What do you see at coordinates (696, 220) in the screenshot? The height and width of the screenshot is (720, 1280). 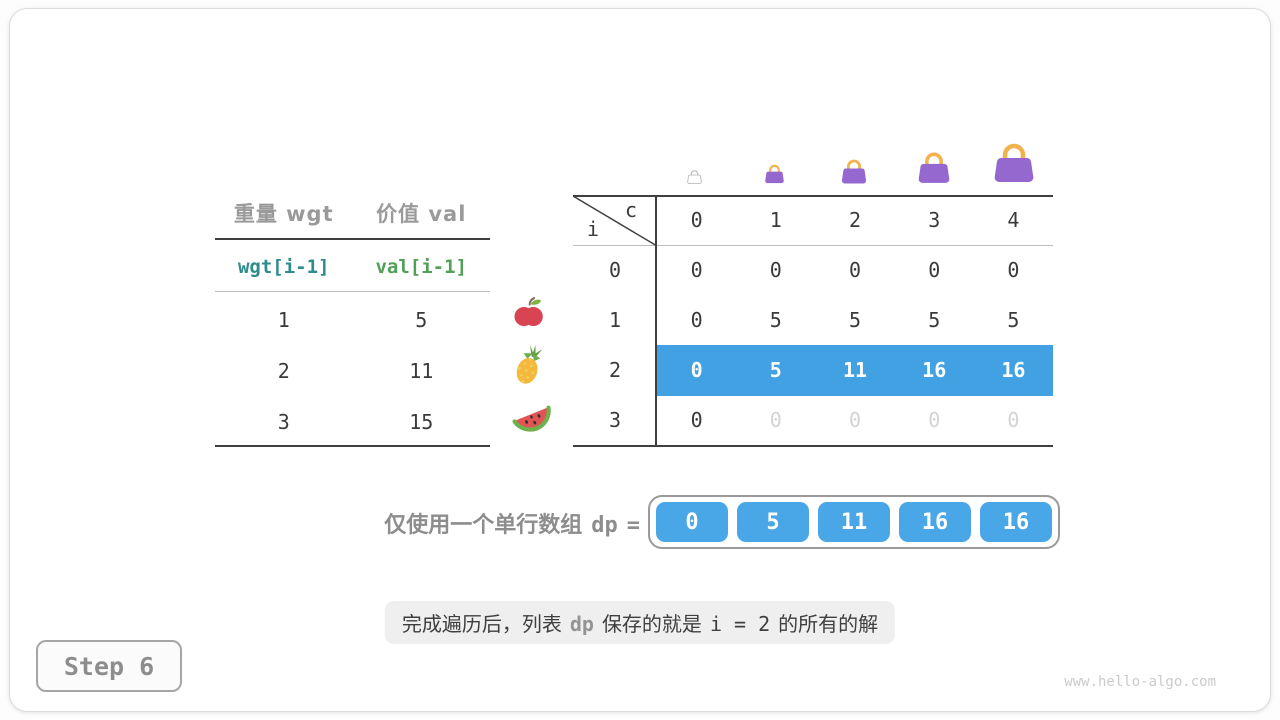 I see `col-header-0: 0` at bounding box center [696, 220].